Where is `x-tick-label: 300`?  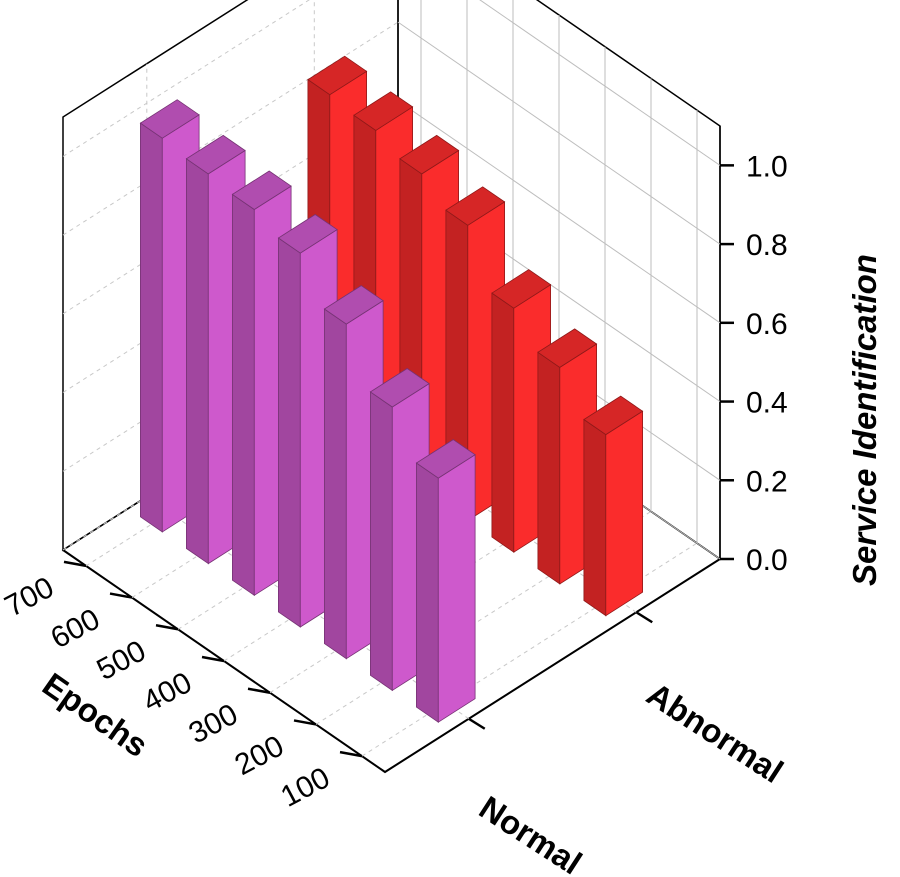 x-tick-label: 300 is located at coordinates (214, 724).